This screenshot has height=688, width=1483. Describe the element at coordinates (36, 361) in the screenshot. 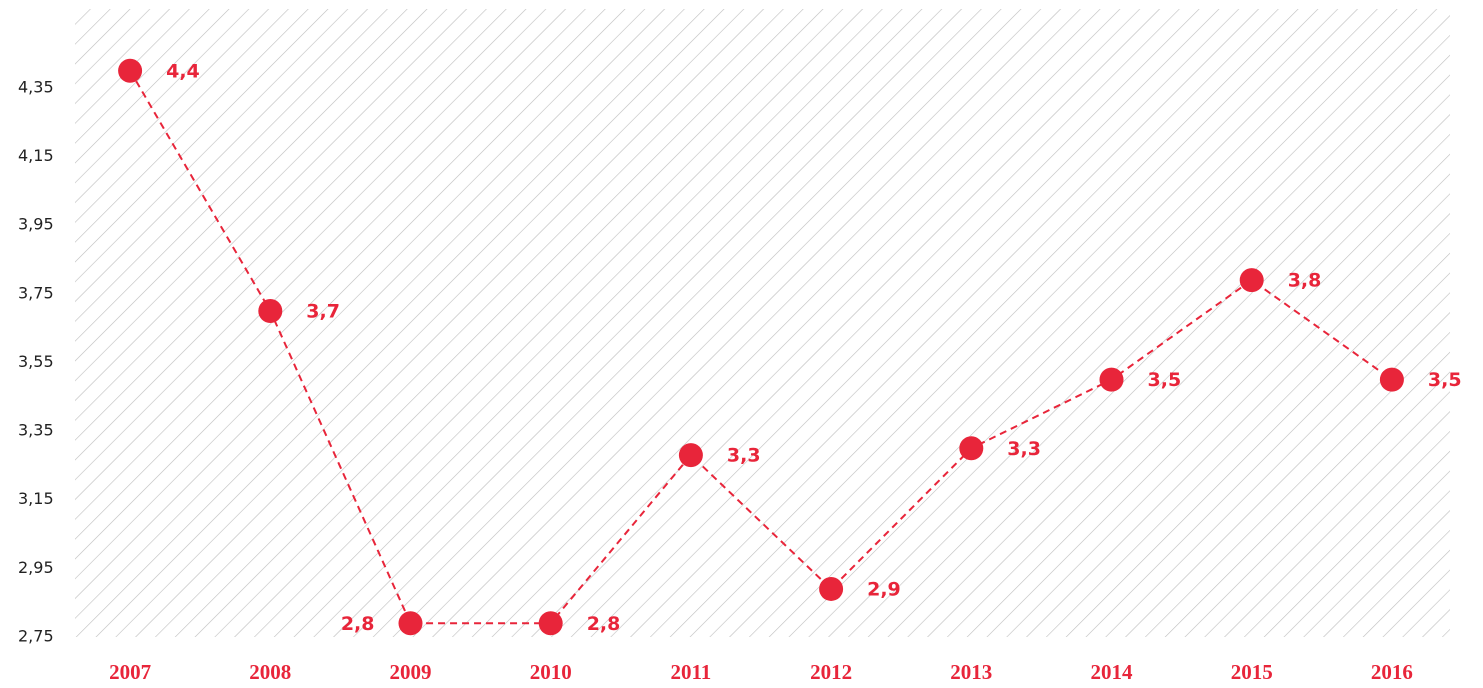

I see `y-tick-label: 3,55` at that location.